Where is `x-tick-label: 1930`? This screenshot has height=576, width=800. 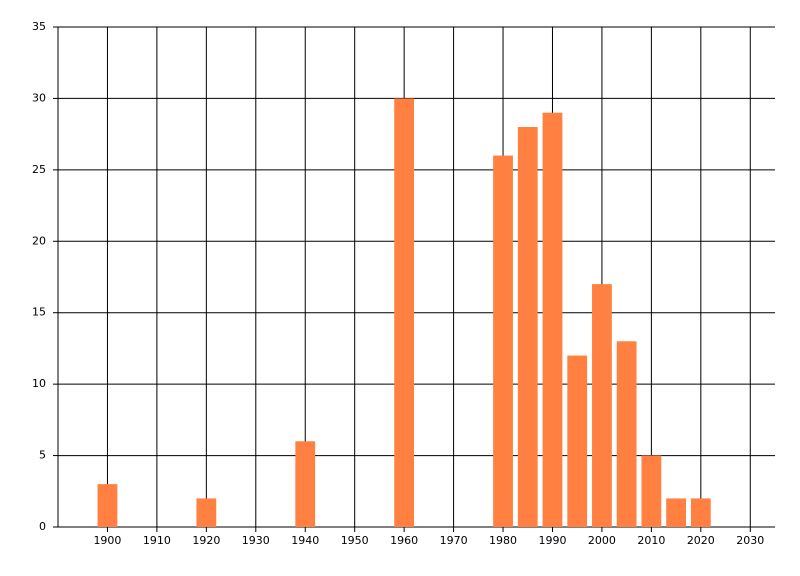 x-tick-label: 1930 is located at coordinates (256, 540).